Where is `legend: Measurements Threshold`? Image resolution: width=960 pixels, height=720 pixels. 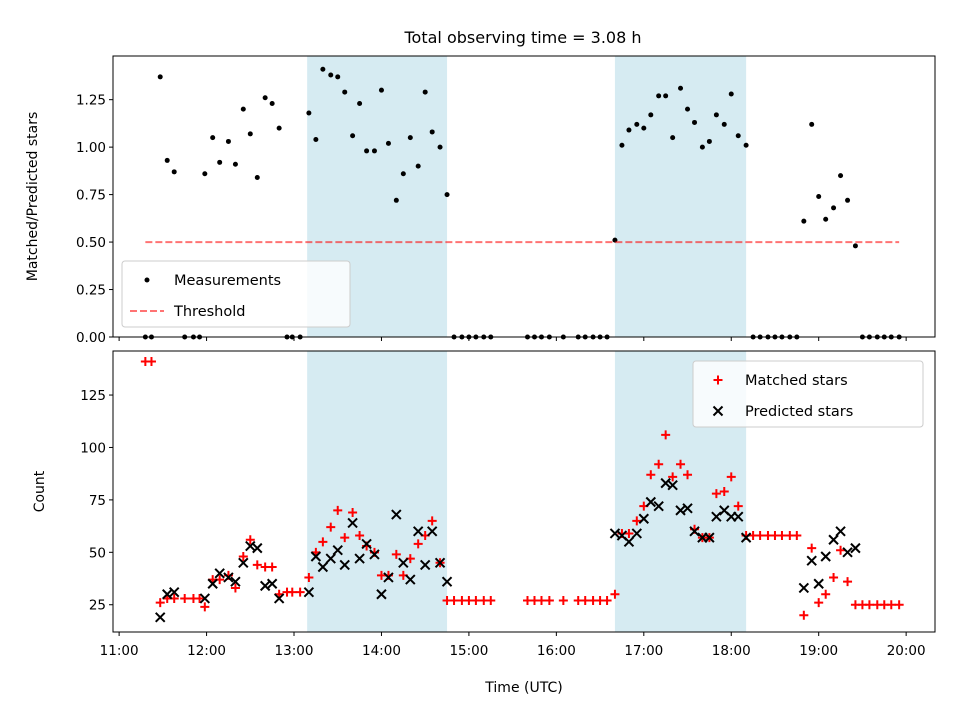 legend: Measurements Threshold is located at coordinates (236, 294).